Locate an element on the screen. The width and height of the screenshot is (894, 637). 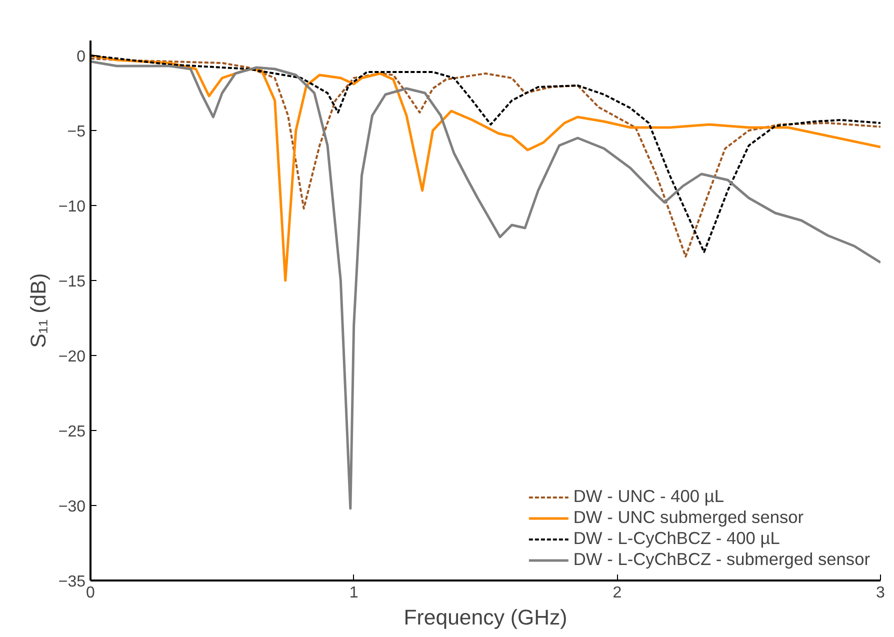
y-tick-label: −35 is located at coordinates (72, 582).